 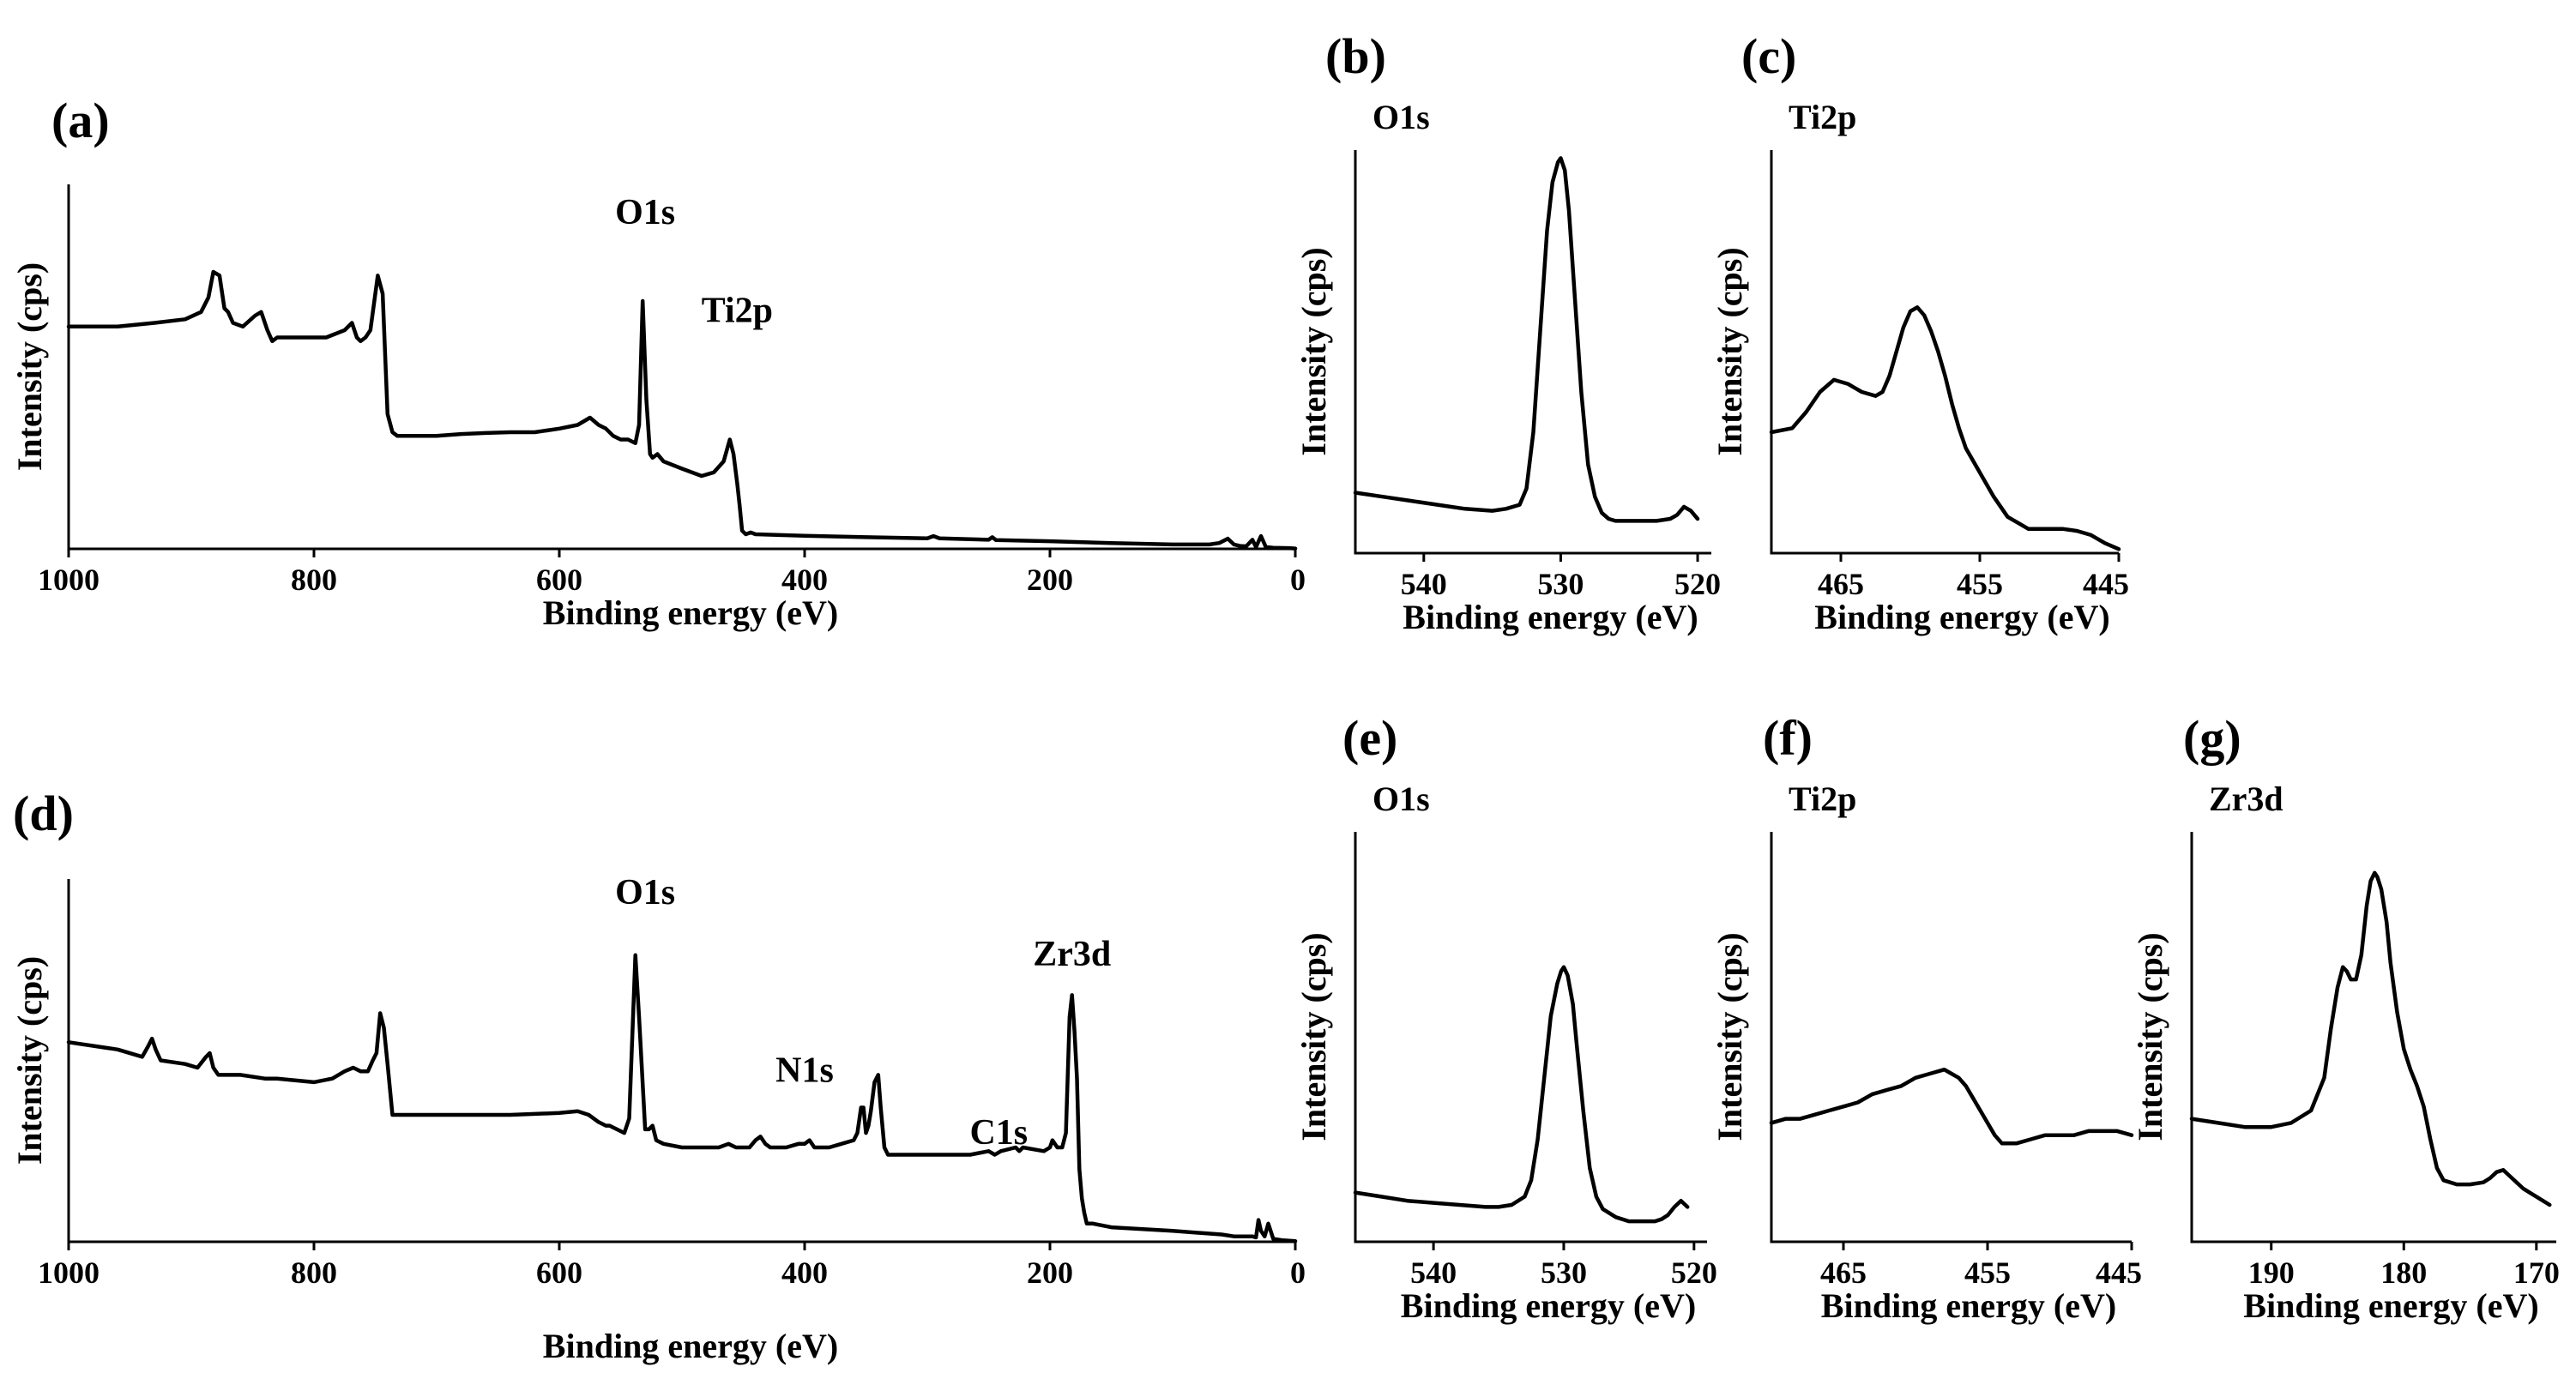 What do you see at coordinates (1355, 56) in the screenshot?
I see `panel-label: (b)` at bounding box center [1355, 56].